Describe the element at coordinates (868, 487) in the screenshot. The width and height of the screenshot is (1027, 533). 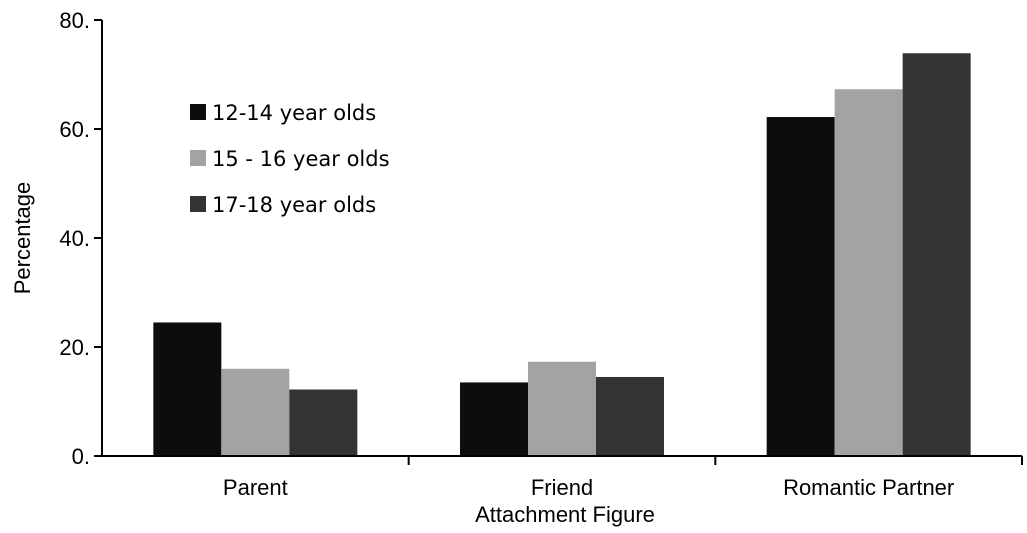
I see `x-tick-label: Romantic Partner` at that location.